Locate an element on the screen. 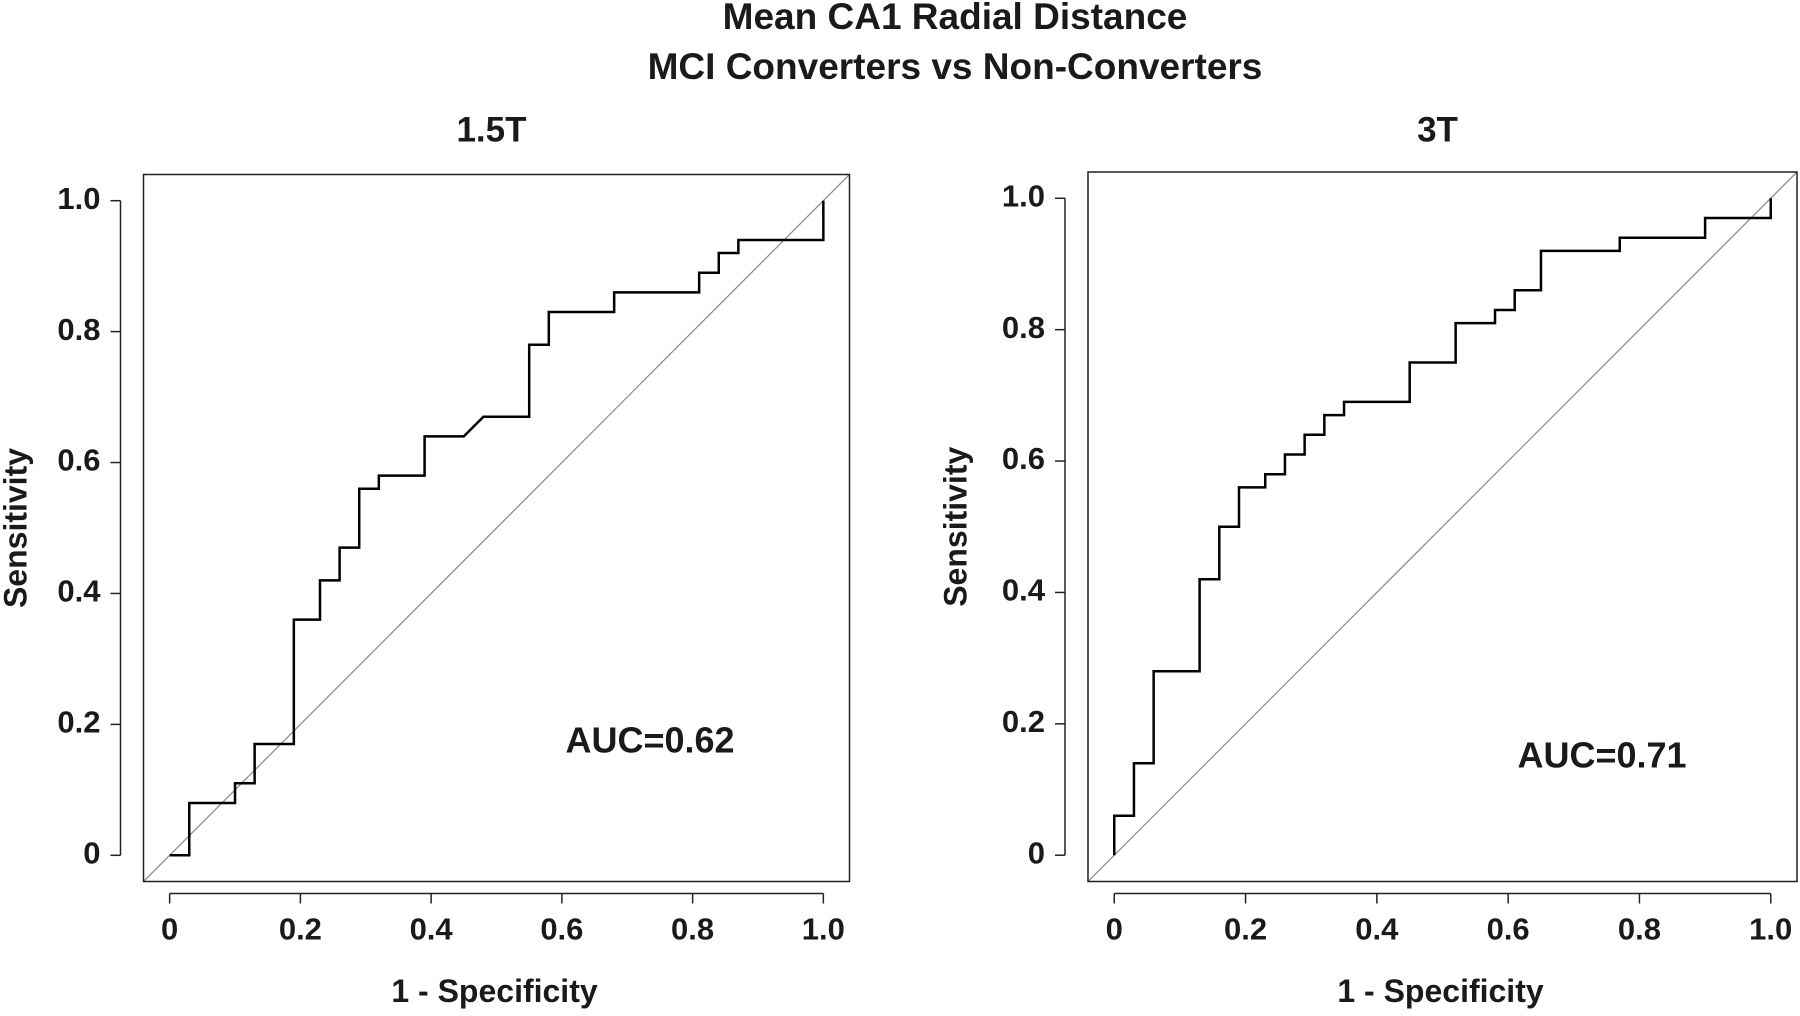 The image size is (1800, 1016). auc-annotation: AUC=0.71 is located at coordinates (1601, 755).